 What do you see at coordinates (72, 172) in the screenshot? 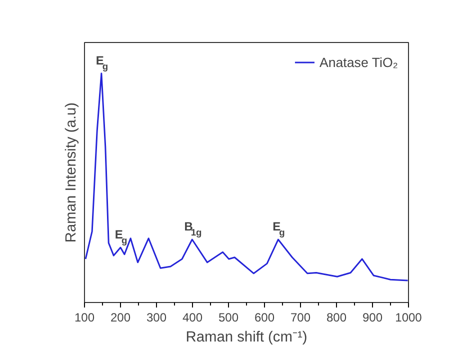
I see `y-axis-title: Raman Intensity (a.u)` at bounding box center [72, 172].